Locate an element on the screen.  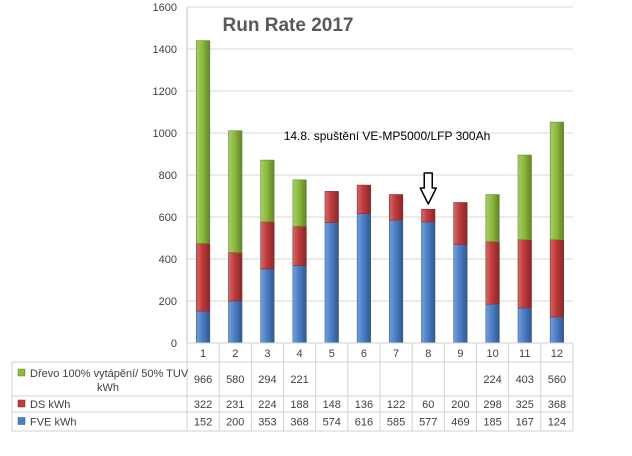
x-tick-label: 10 is located at coordinates (492, 354).